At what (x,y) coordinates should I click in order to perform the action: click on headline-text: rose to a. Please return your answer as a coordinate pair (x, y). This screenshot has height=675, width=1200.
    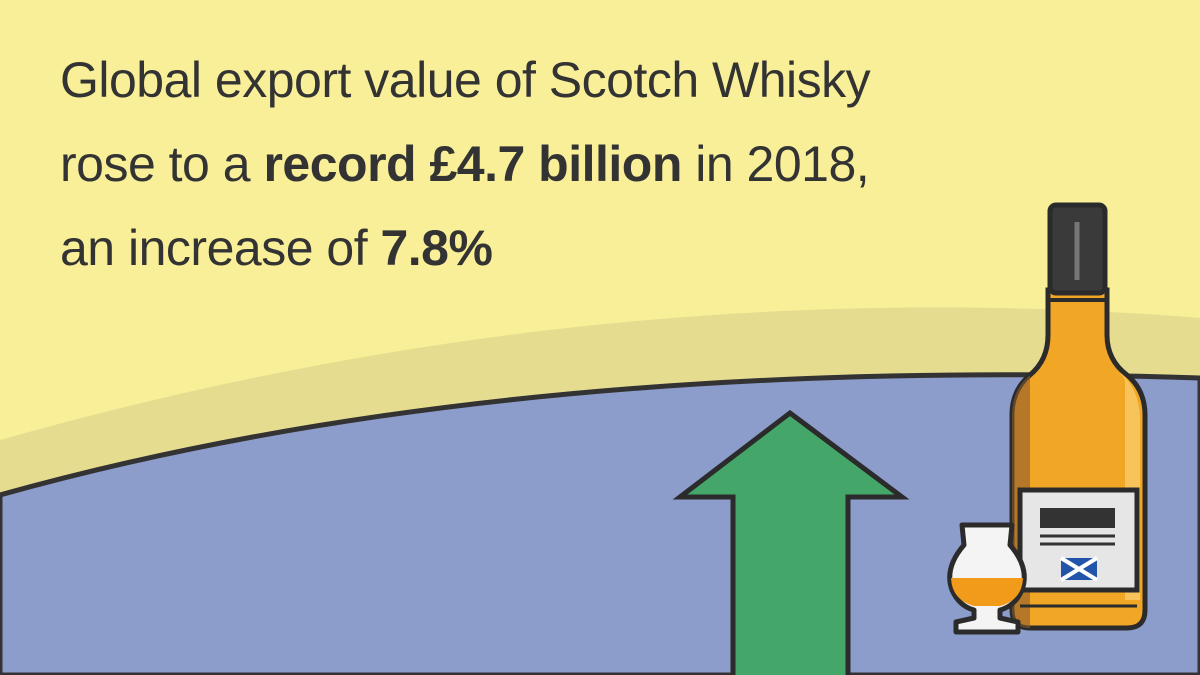
    Looking at the image, I should click on (162, 164).